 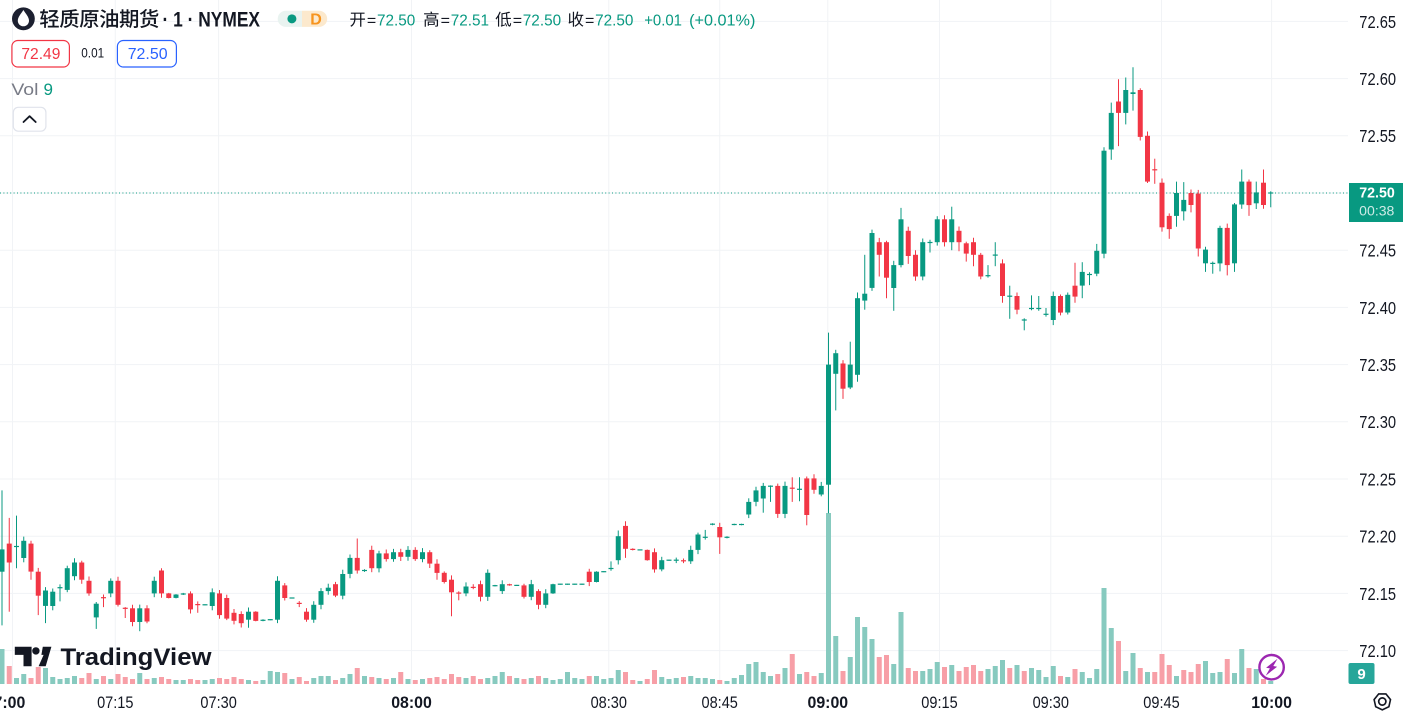 What do you see at coordinates (1377, 308) in the screenshot?
I see `svg-text: 72.40` at bounding box center [1377, 308].